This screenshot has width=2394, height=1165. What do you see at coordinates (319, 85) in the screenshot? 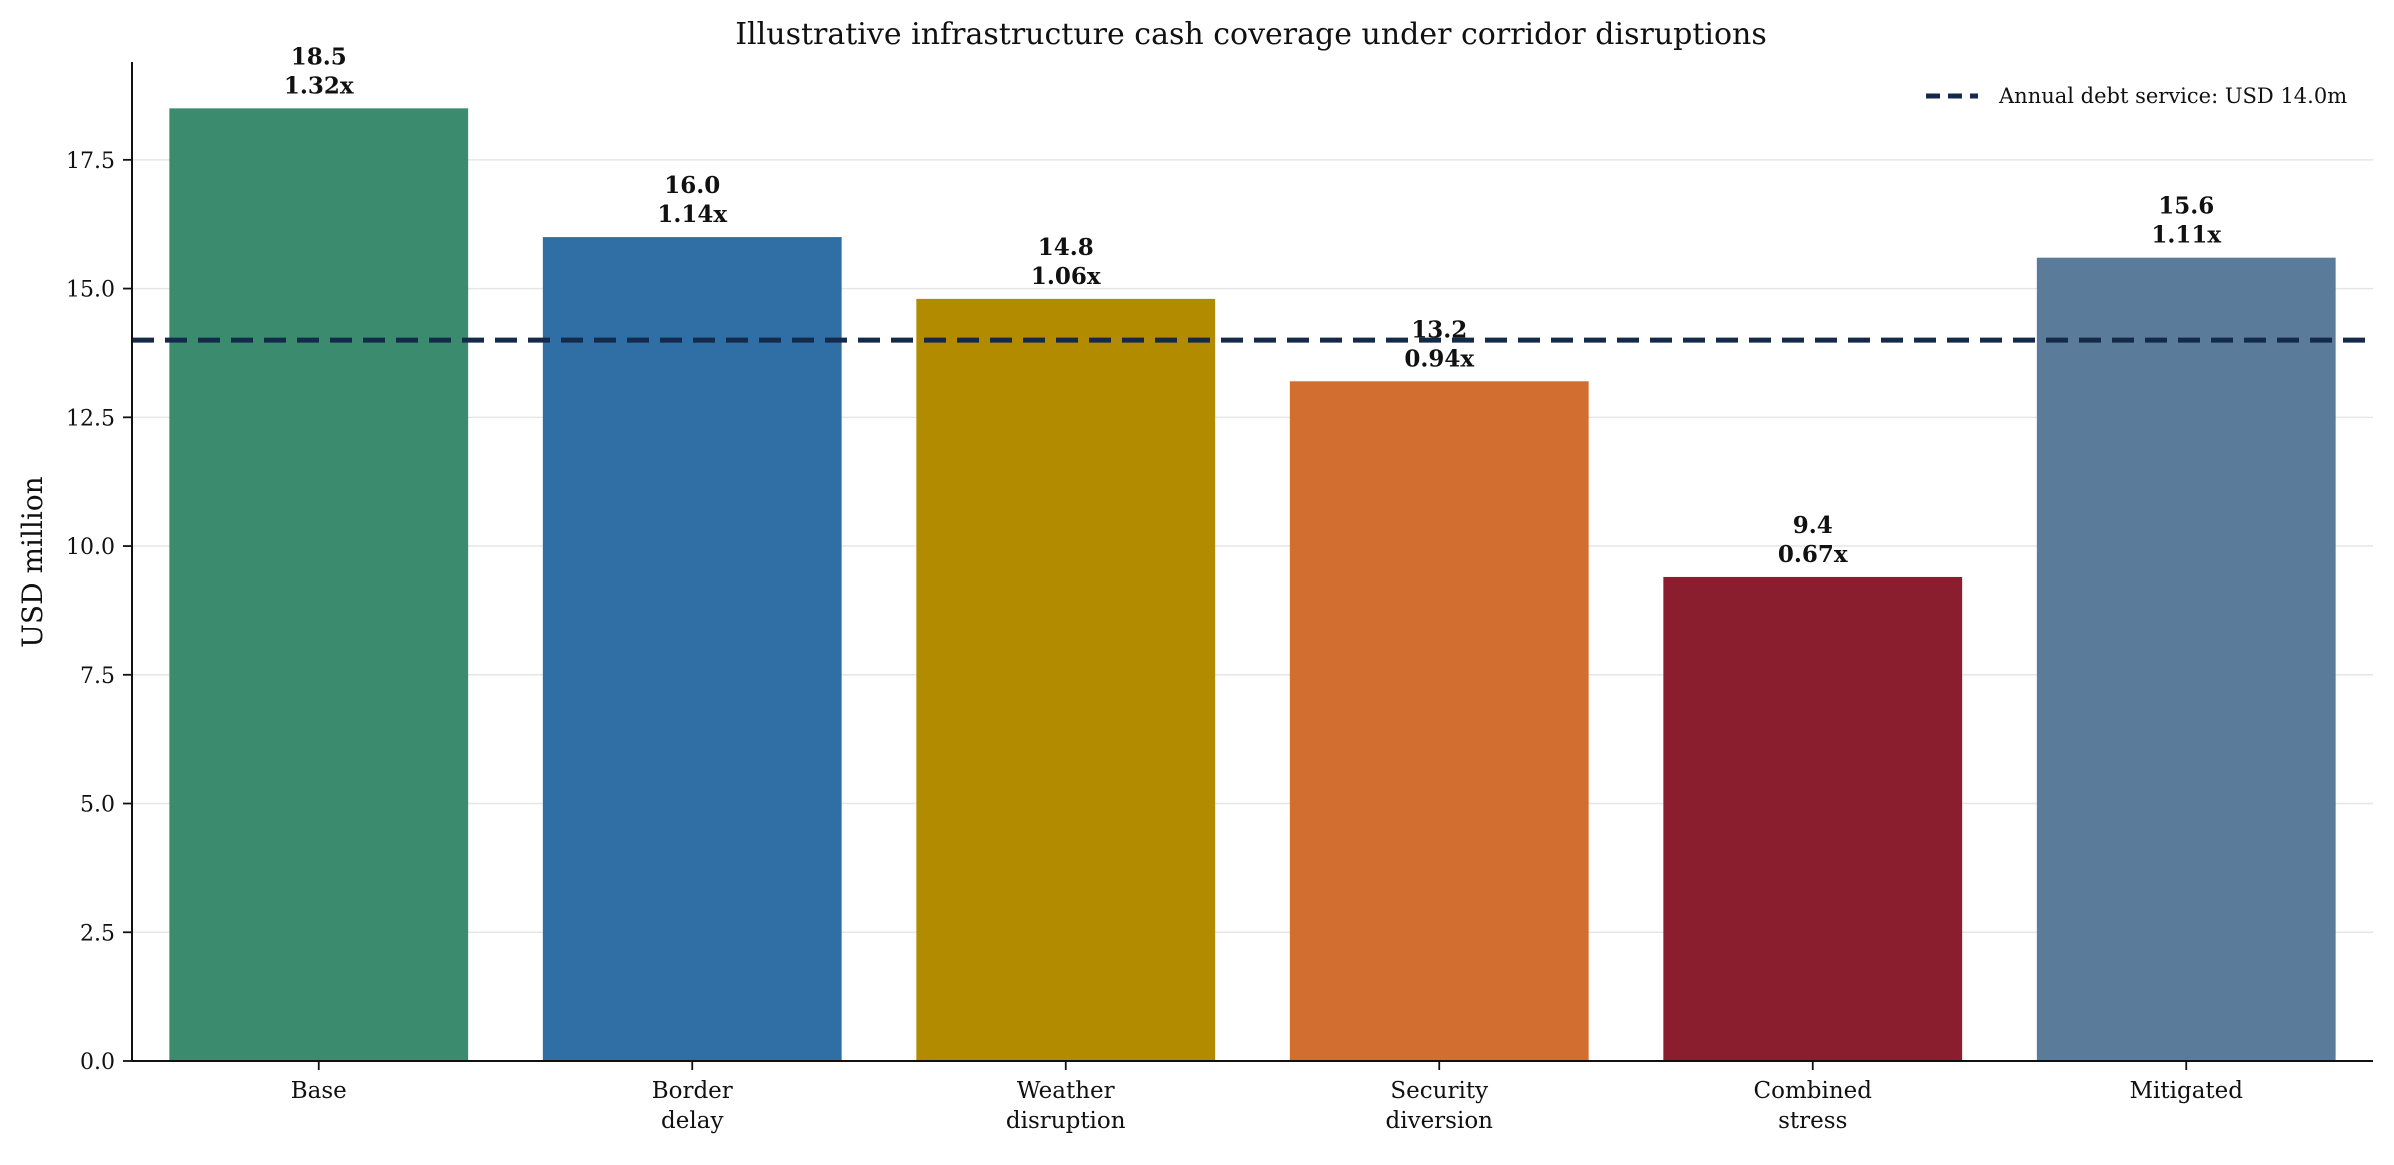
I see `coverage-label: 1.32x` at bounding box center [319, 85].